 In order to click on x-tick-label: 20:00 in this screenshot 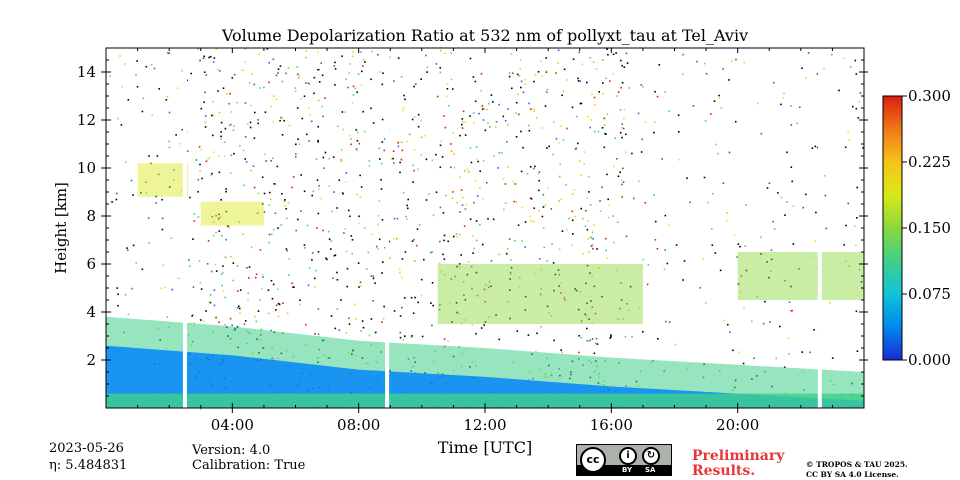, I will do `click(737, 425)`.